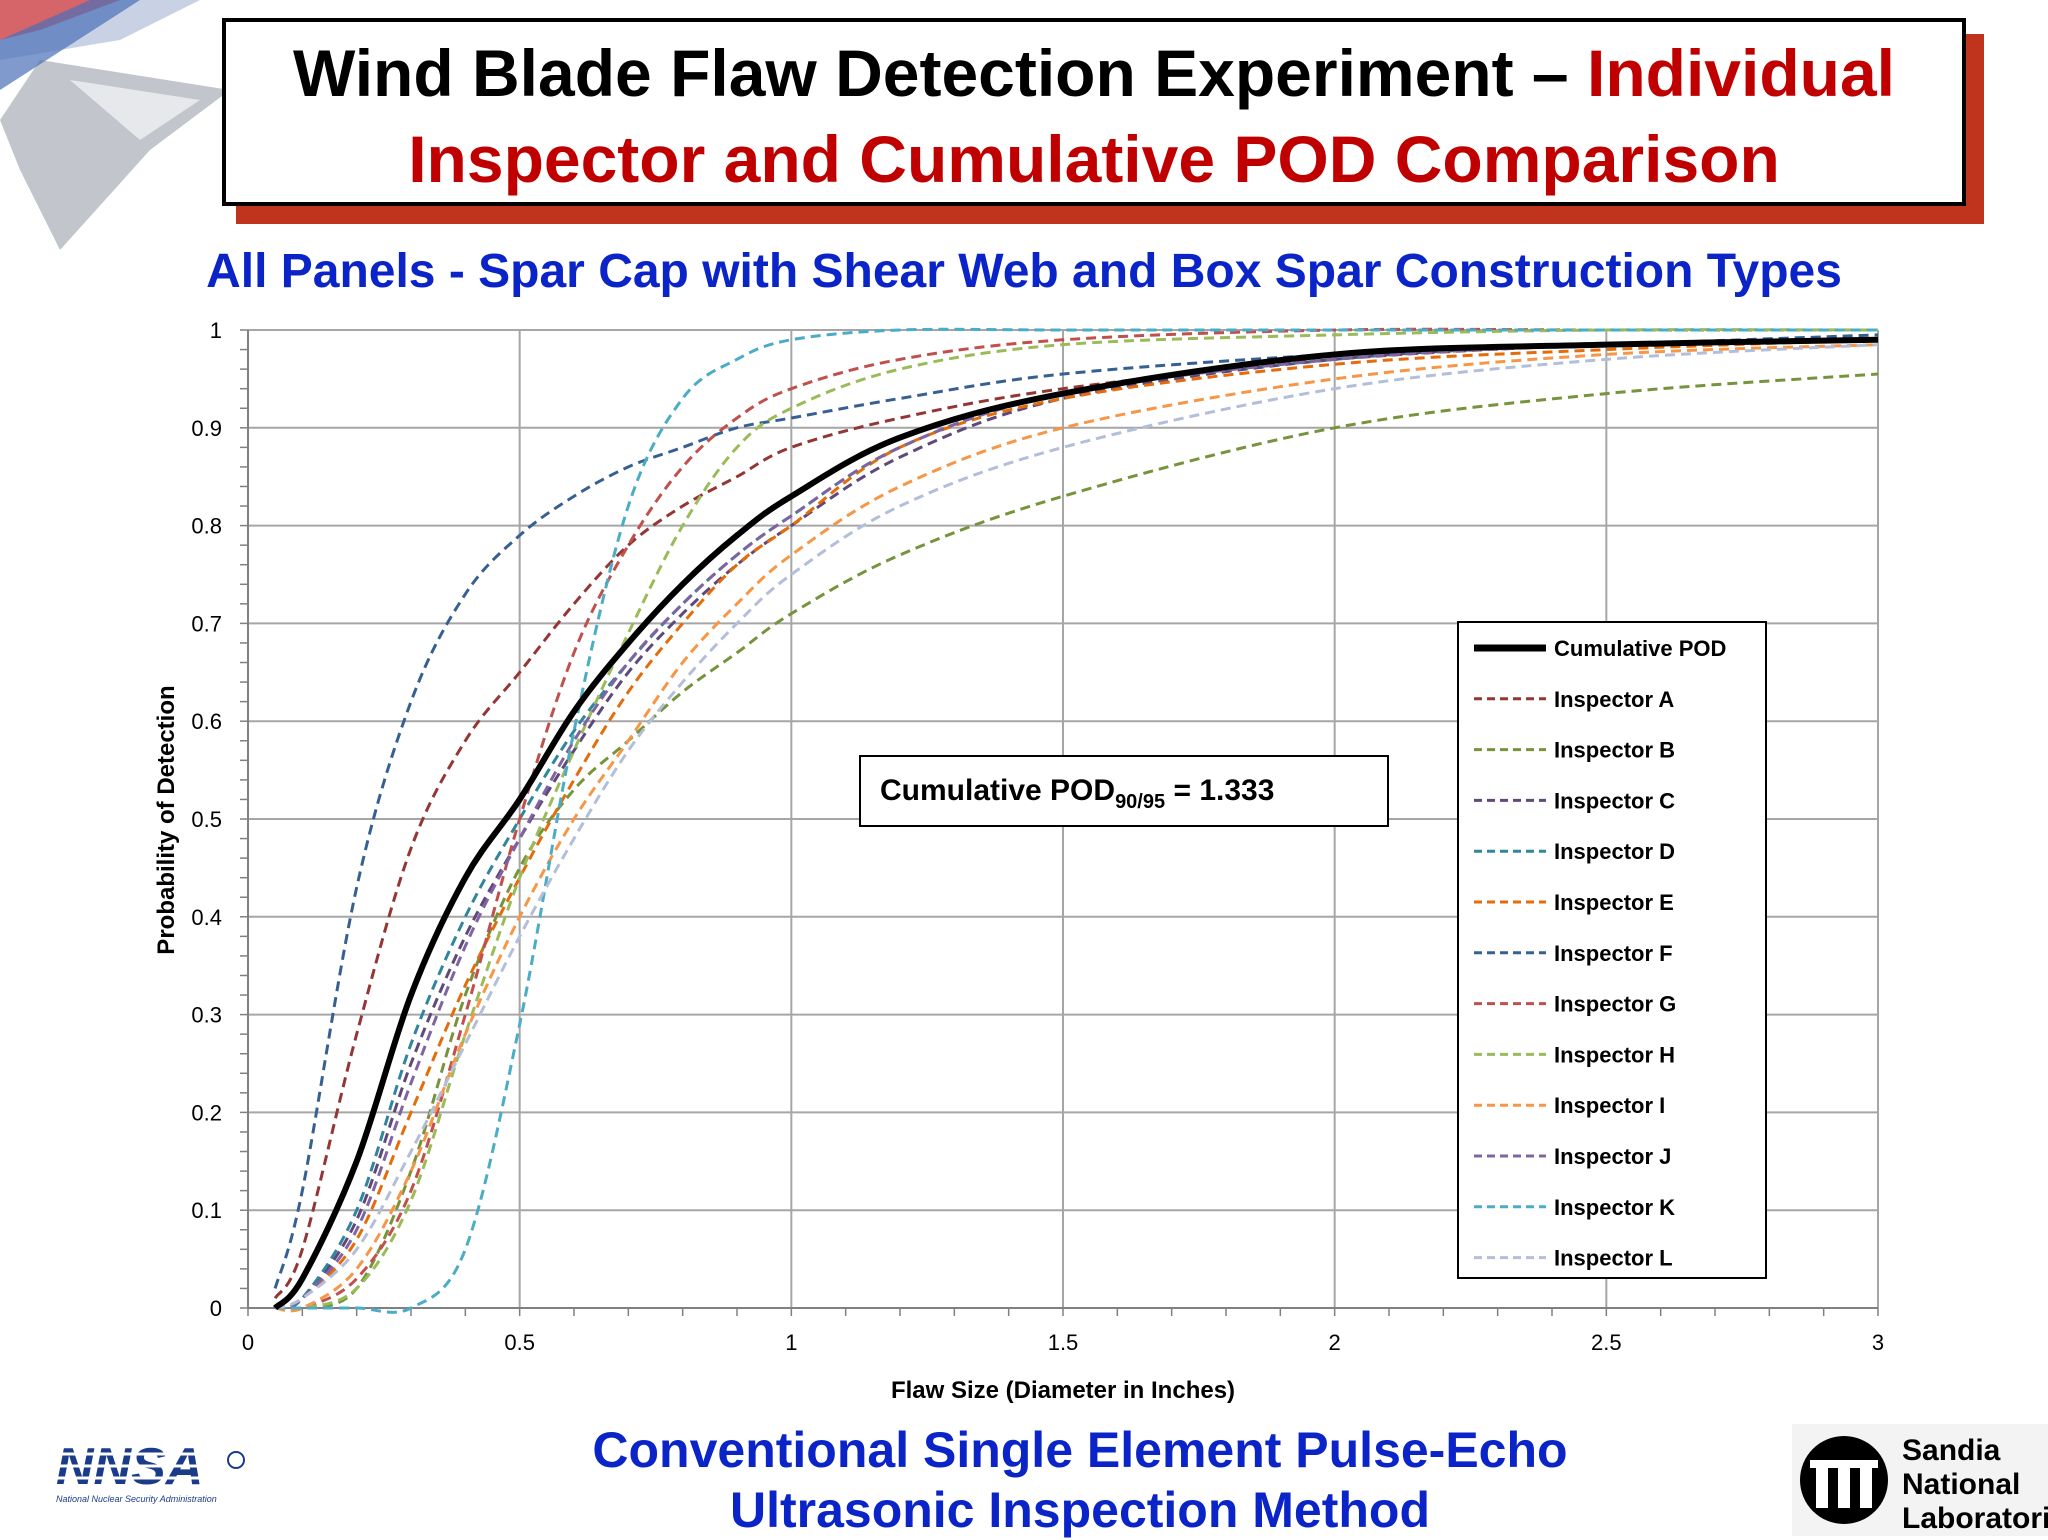 The image size is (2048, 1540). What do you see at coordinates (1614, 800) in the screenshot?
I see `legend-label-inspector-c: Inspector C` at bounding box center [1614, 800].